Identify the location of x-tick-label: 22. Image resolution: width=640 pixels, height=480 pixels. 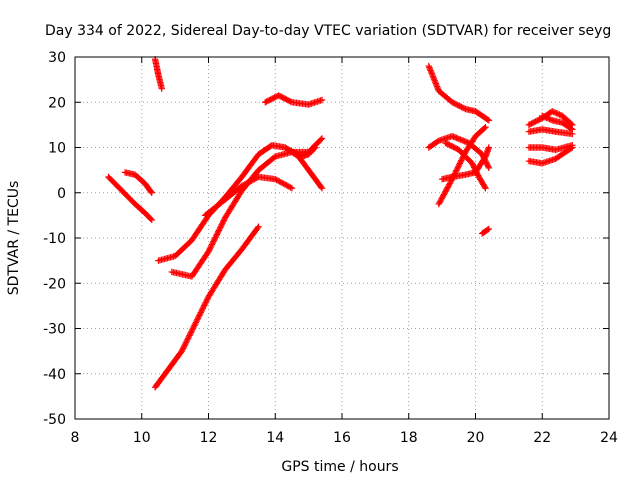
(542, 438).